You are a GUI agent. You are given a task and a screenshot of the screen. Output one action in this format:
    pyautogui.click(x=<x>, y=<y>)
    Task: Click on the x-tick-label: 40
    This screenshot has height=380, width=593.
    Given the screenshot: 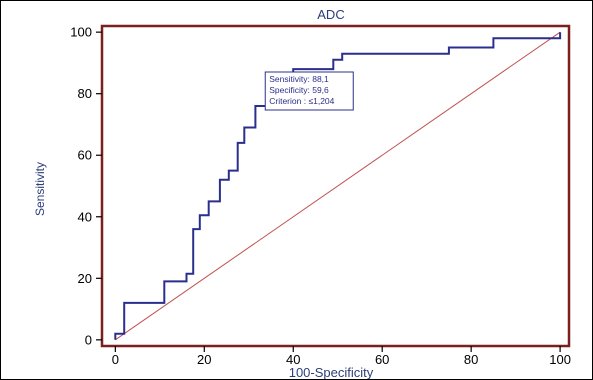 What is the action you would take?
    pyautogui.click(x=293, y=359)
    